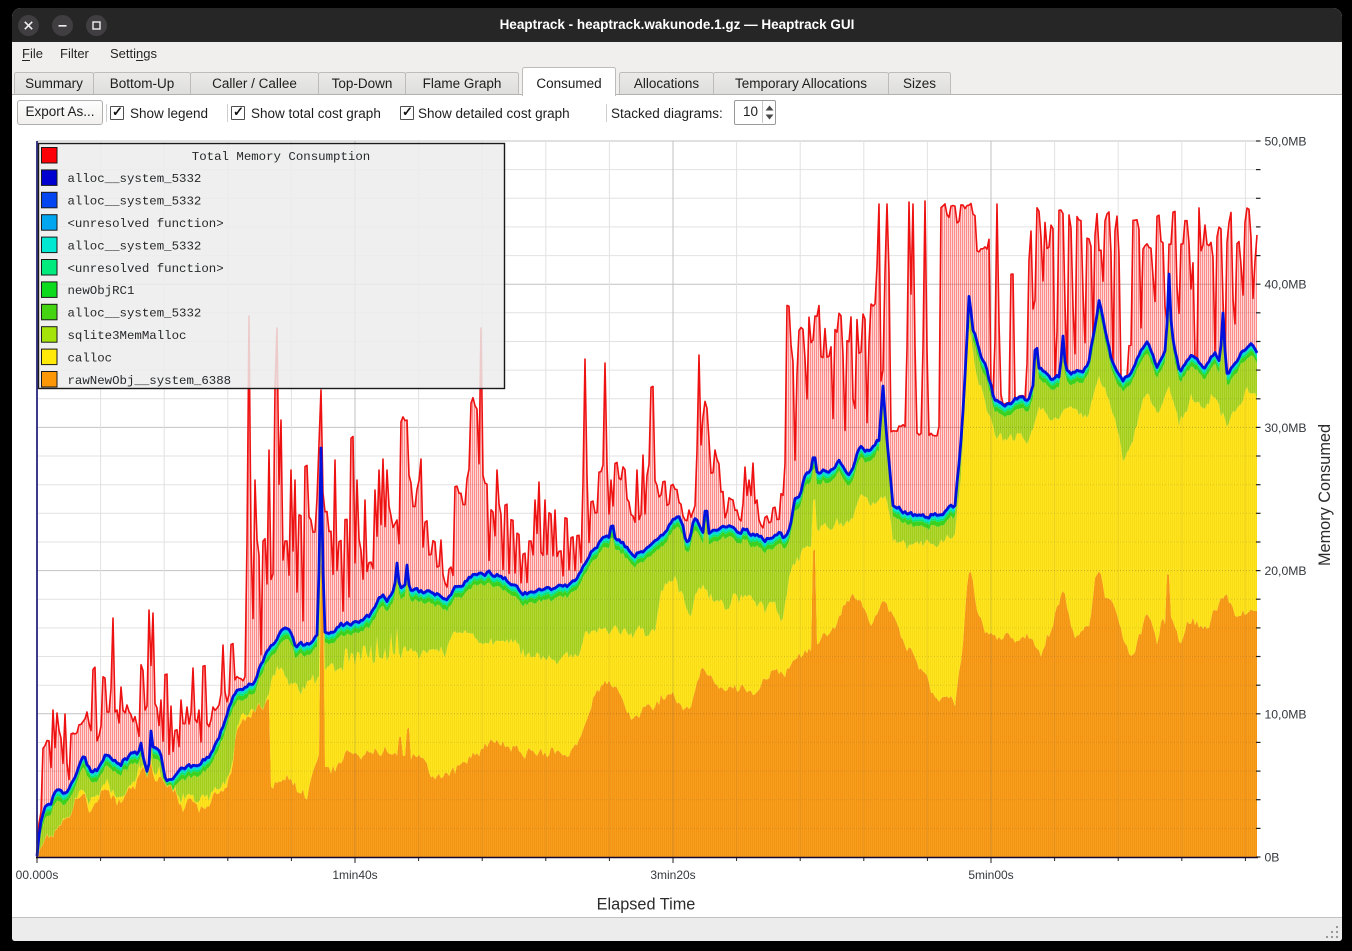 This screenshot has height=951, width=1352. What do you see at coordinates (37, 875) in the screenshot?
I see `svg-text: 00.000s` at bounding box center [37, 875].